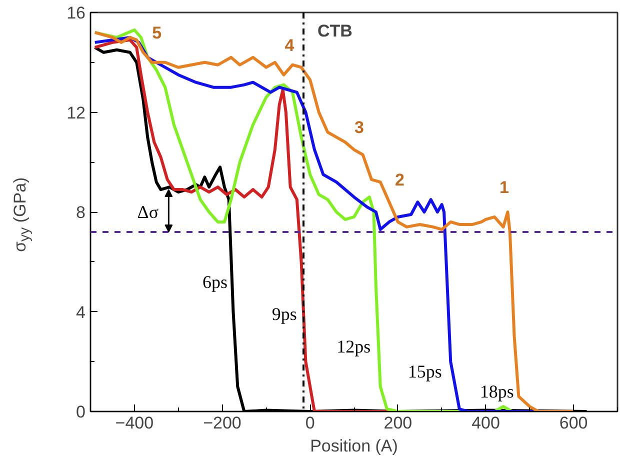 Image resolution: width=627 pixels, height=471 pixels. I want to click on x-tick-label: 0, so click(310, 423).